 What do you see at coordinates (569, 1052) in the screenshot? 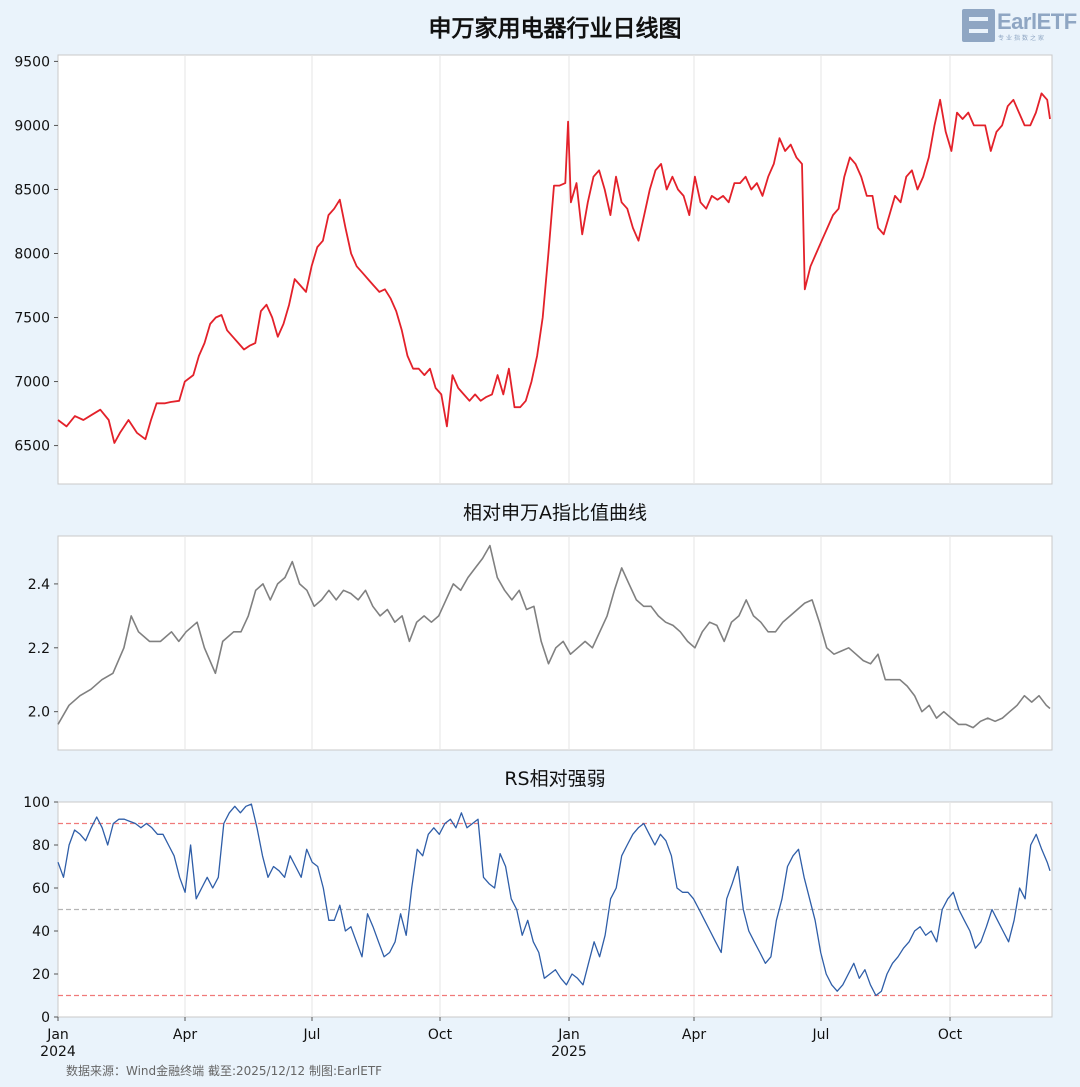
I see `x-tick-year: 2025` at bounding box center [569, 1052].